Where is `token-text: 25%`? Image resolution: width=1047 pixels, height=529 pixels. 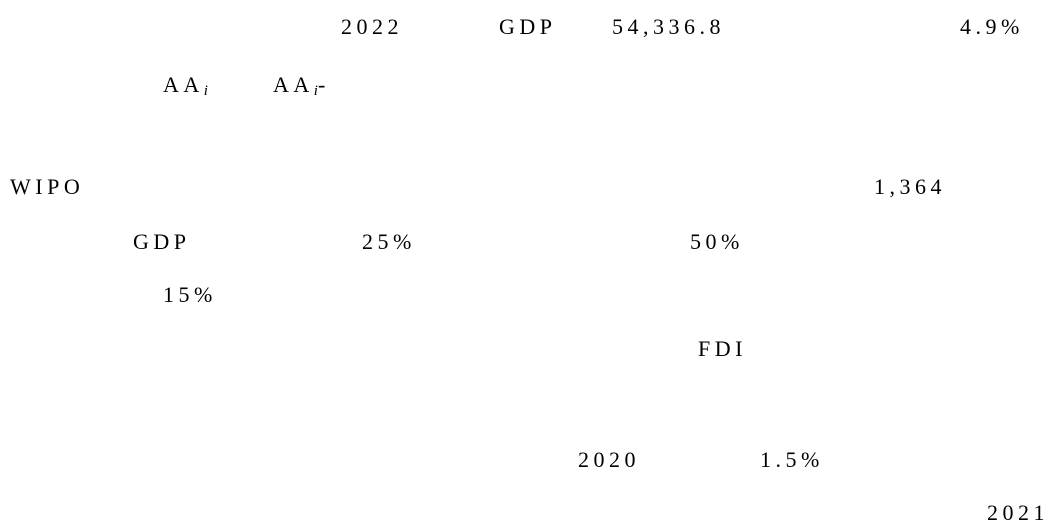
token-text: 25% is located at coordinates (389, 241).